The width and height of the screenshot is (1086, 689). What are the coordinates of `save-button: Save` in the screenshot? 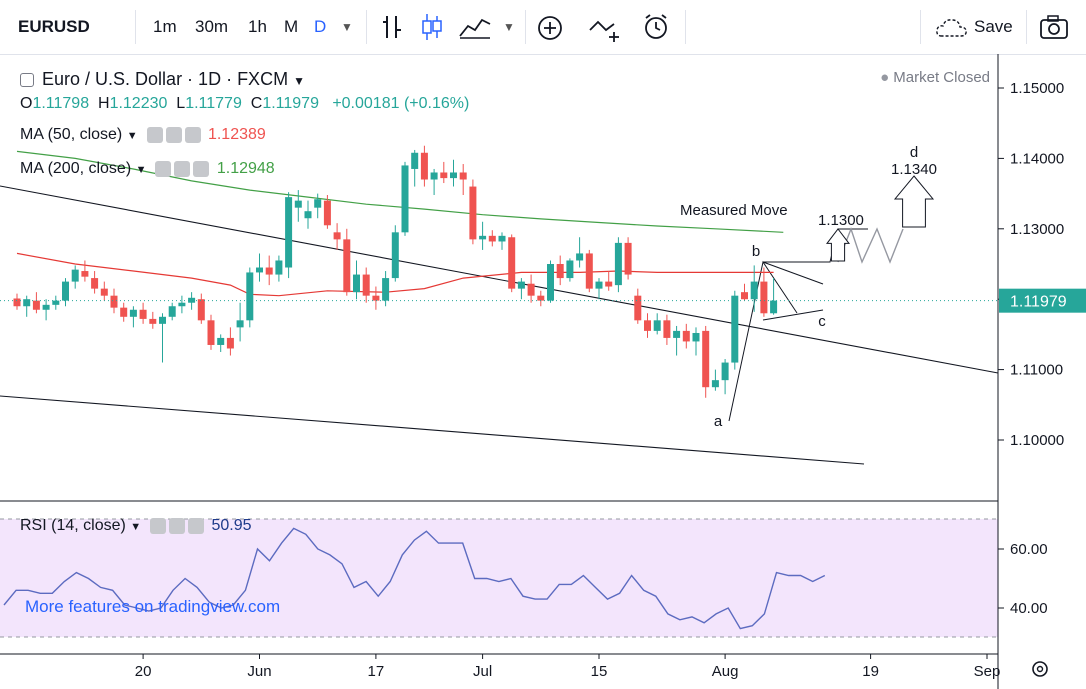 It's located at (993, 26).